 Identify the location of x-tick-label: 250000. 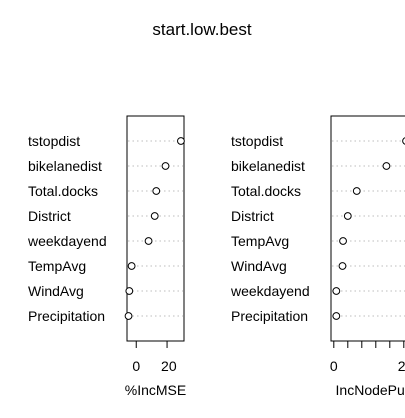
(401, 366).